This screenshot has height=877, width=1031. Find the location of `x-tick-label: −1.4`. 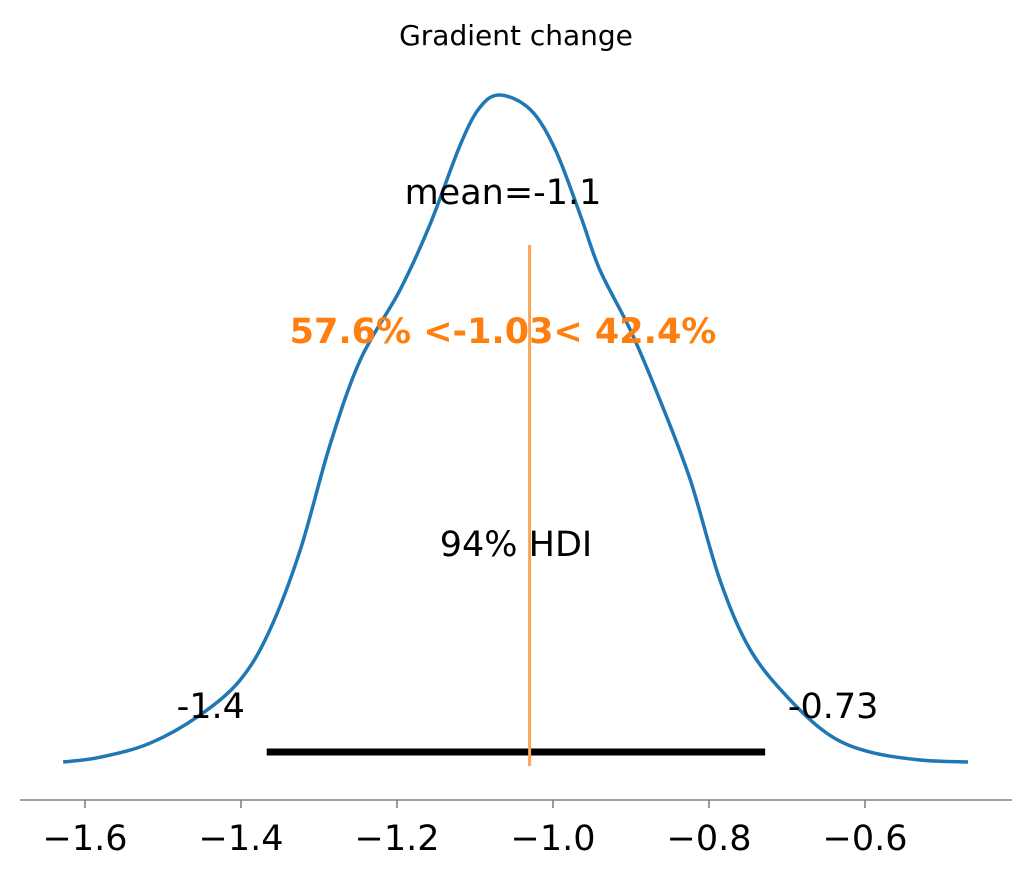

x-tick-label: −1.4 is located at coordinates (241, 839).